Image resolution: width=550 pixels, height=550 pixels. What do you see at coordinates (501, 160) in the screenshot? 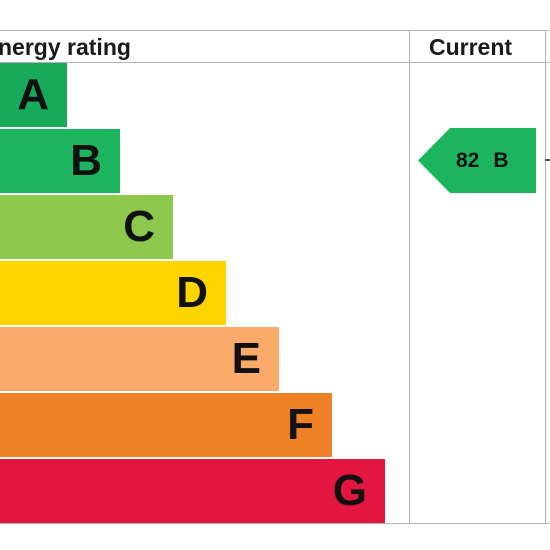
I see `current-rating-band: B` at bounding box center [501, 160].